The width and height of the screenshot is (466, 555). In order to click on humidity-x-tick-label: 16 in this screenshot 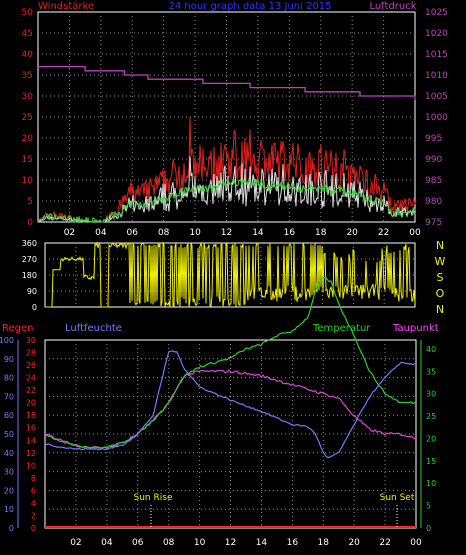, I will do `click(293, 543)`.